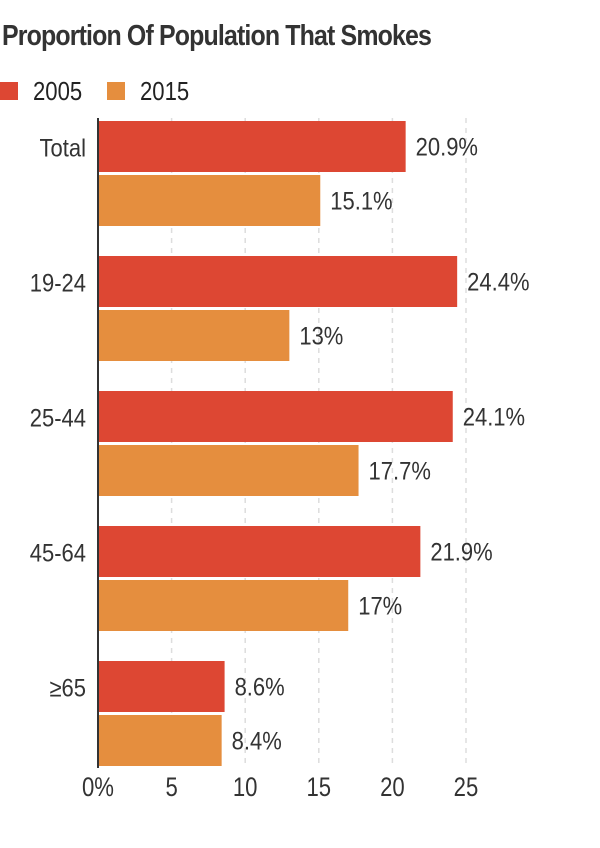  Describe the element at coordinates (494, 417) in the screenshot. I see `value-label-2005-25-44: 24.1%` at that location.